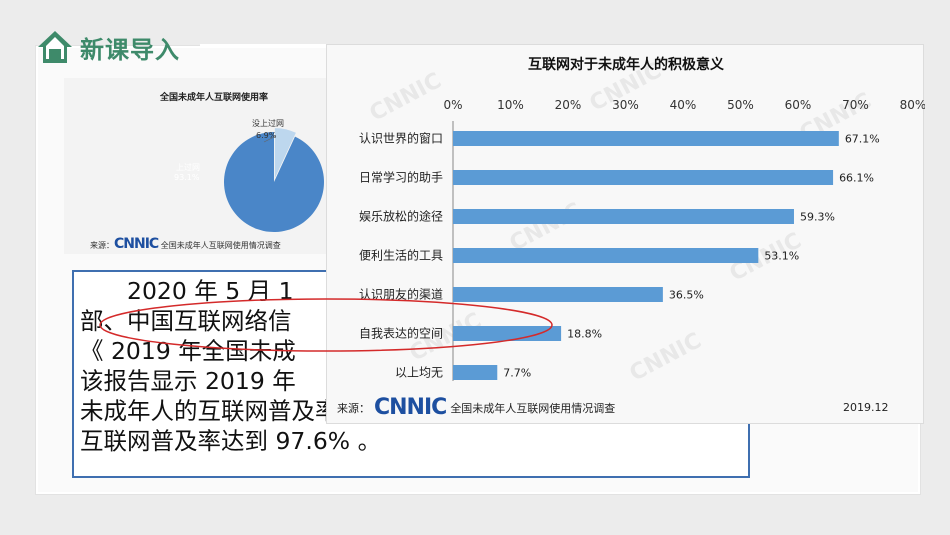 The image size is (950, 535). Describe the element at coordinates (220, 245) in the screenshot. I see `pie-source-text: 全国未成年人互联网使用情况调查` at that location.